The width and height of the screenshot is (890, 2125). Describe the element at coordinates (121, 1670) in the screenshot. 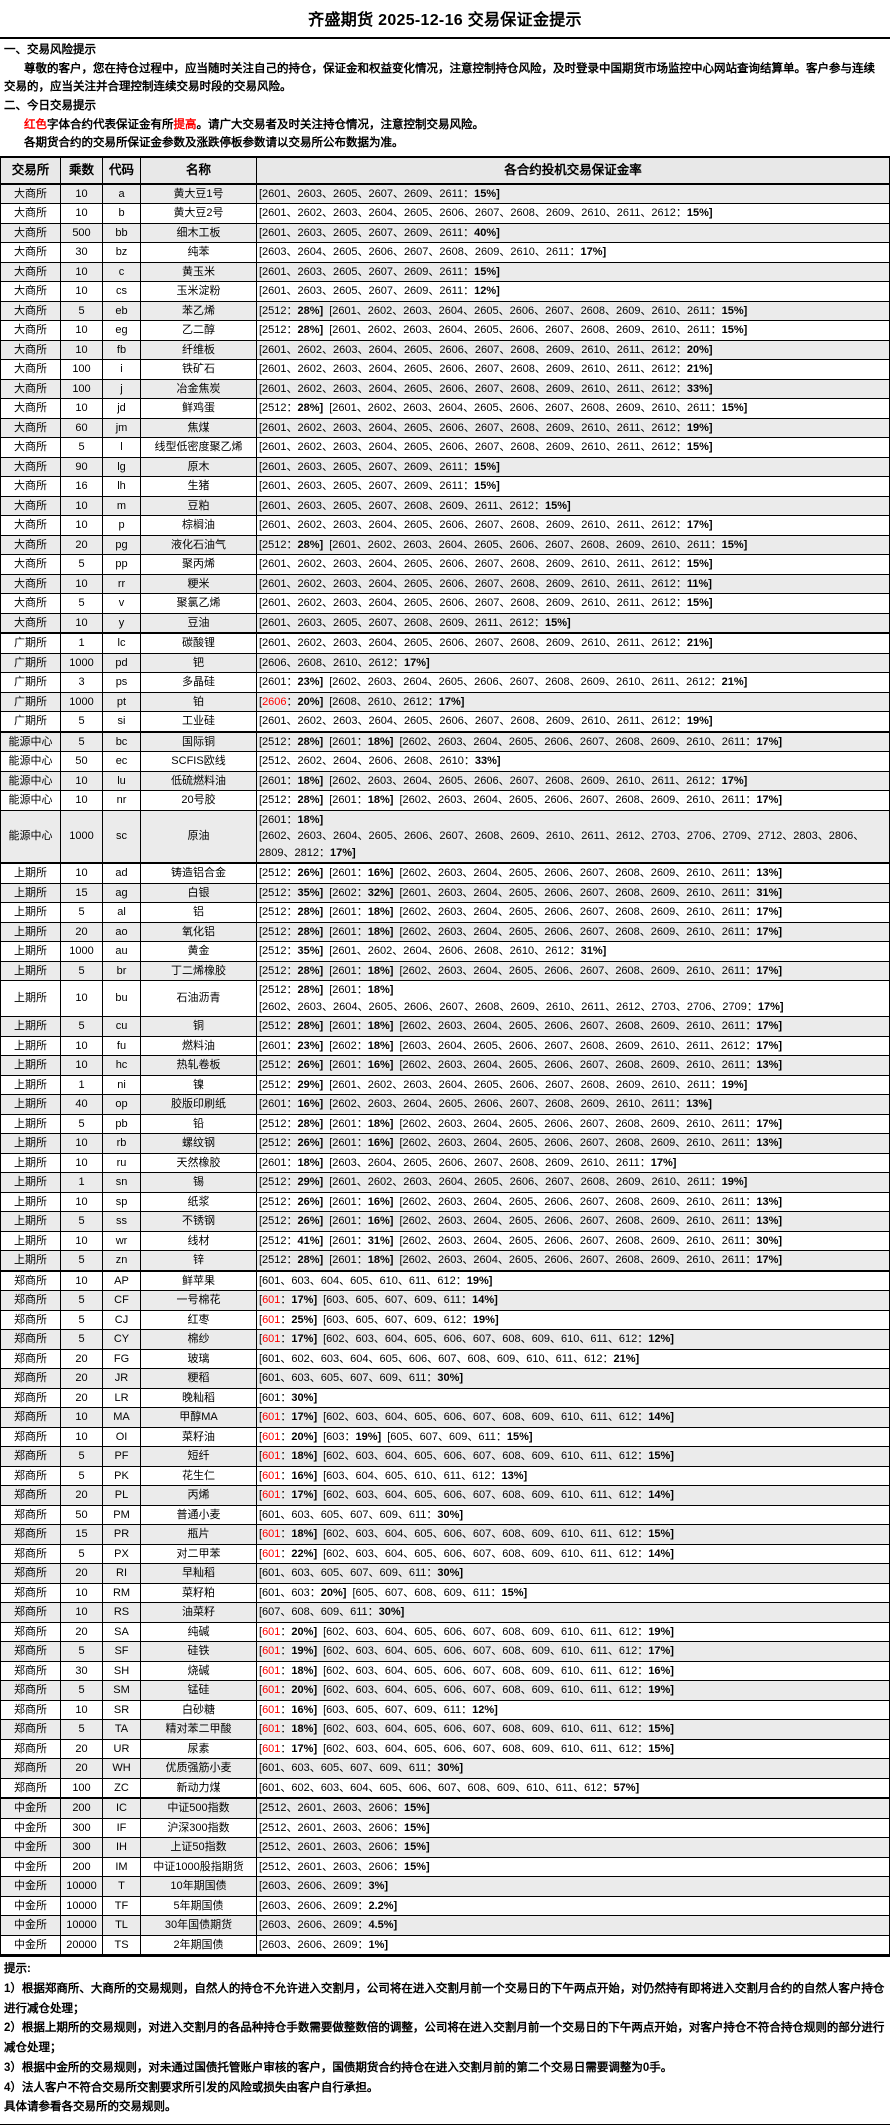

I see `cell-code: SH` at that location.